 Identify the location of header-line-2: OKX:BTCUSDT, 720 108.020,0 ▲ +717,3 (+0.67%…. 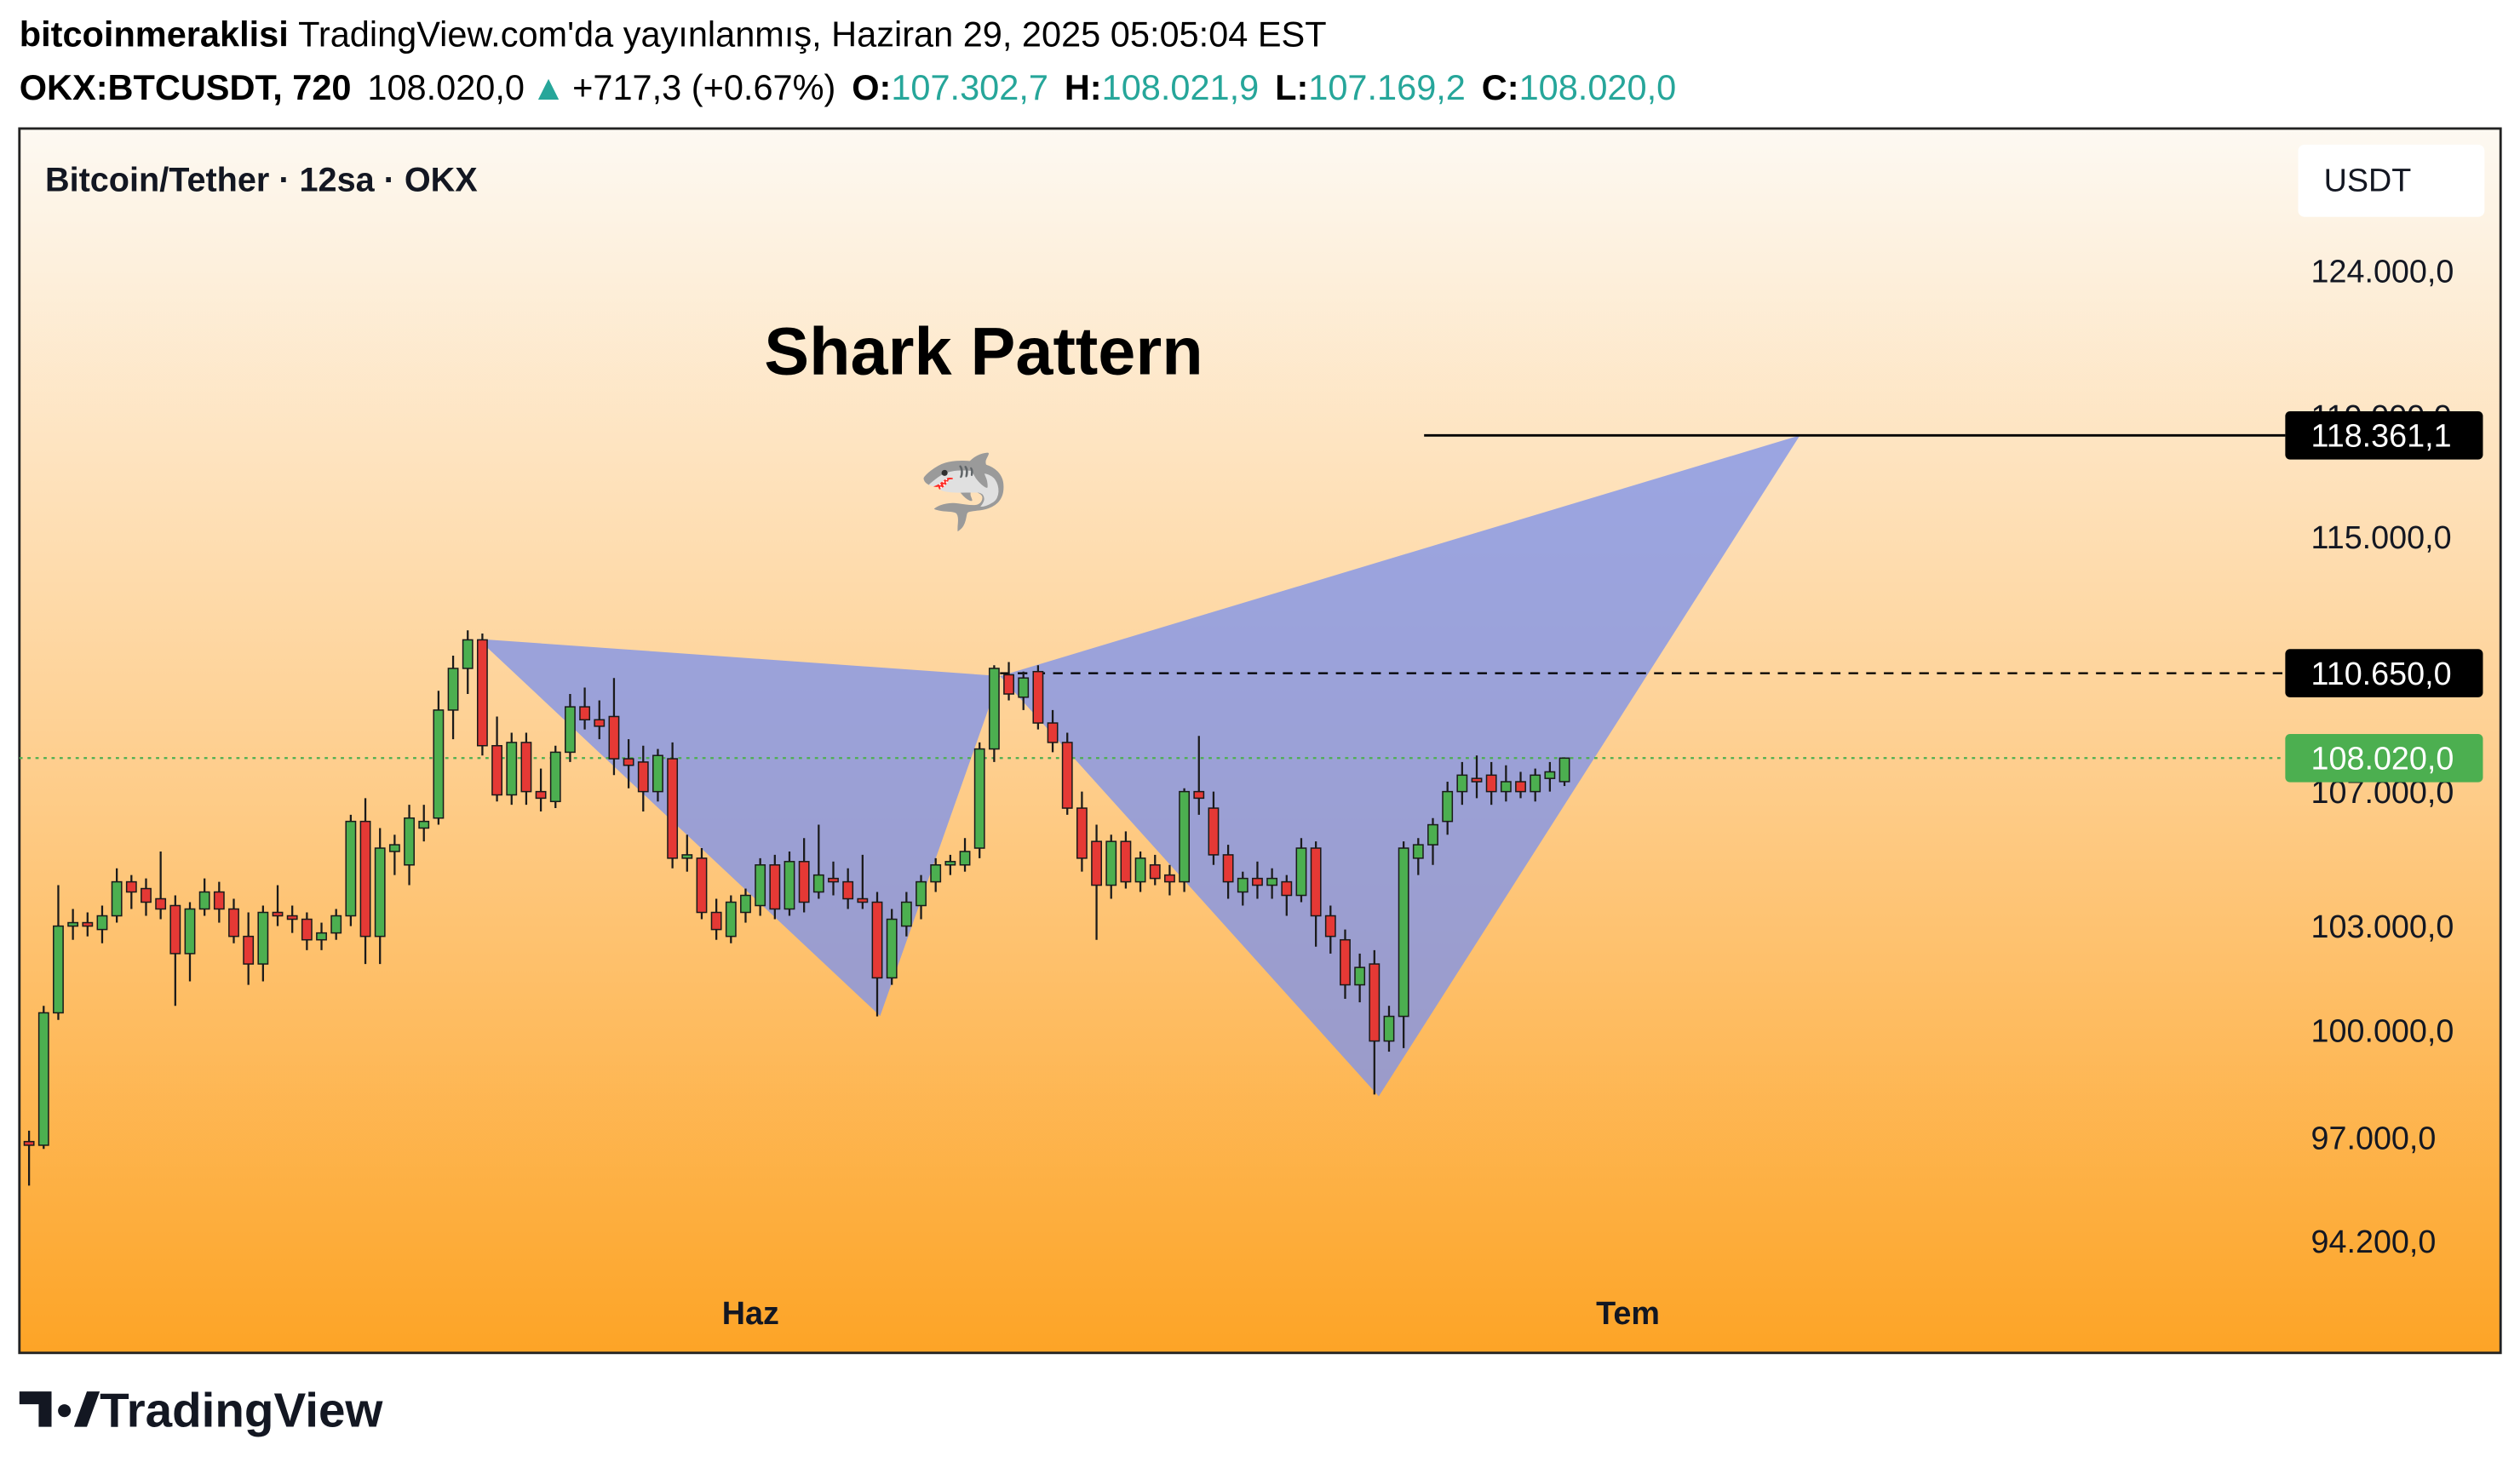
(848, 87).